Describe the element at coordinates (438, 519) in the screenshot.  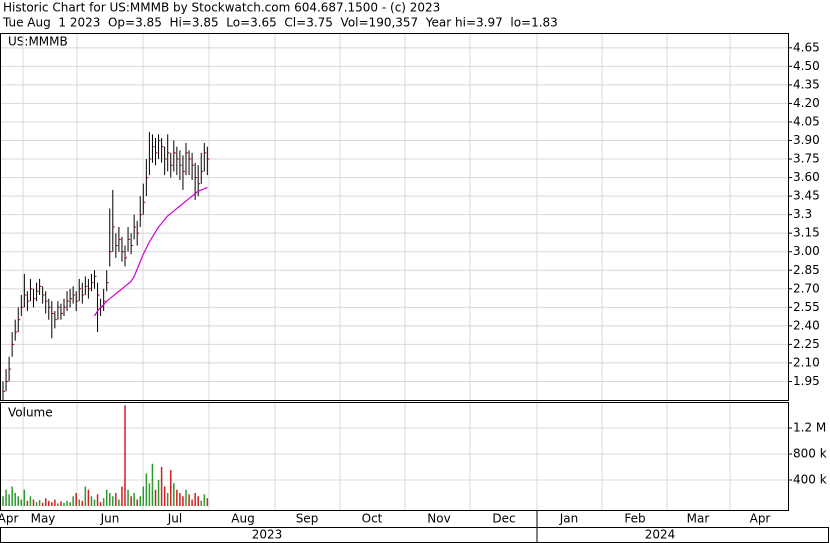
I see `x-tick-label: Nov` at that location.